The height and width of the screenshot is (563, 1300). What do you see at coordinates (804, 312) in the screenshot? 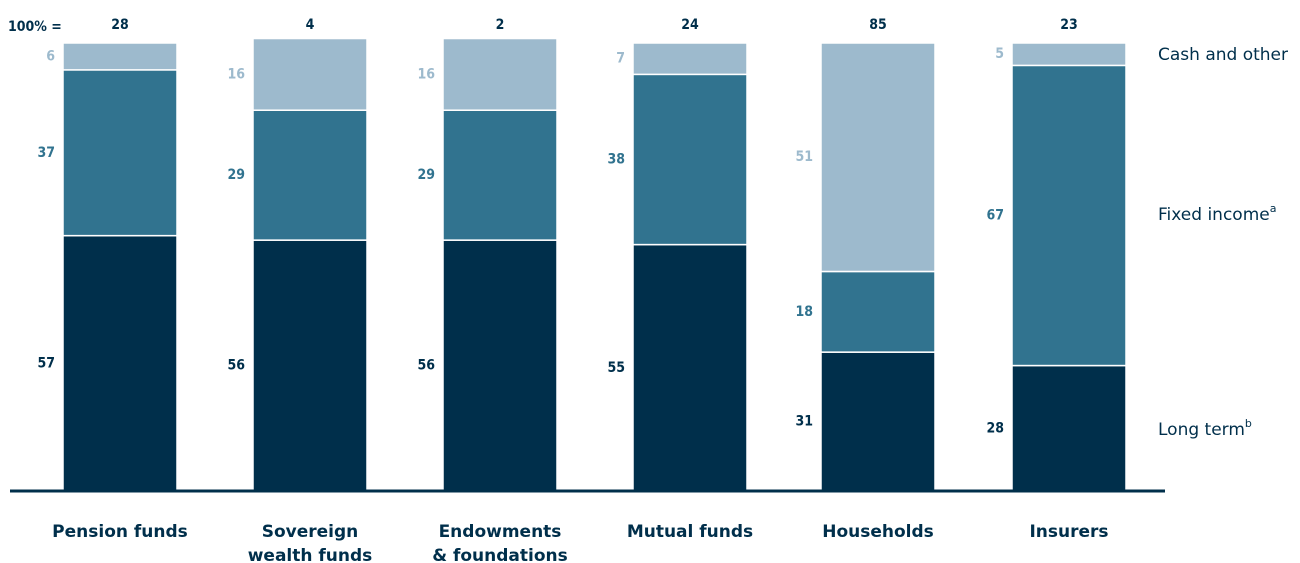
I see `value-label: 18` at bounding box center [804, 312].